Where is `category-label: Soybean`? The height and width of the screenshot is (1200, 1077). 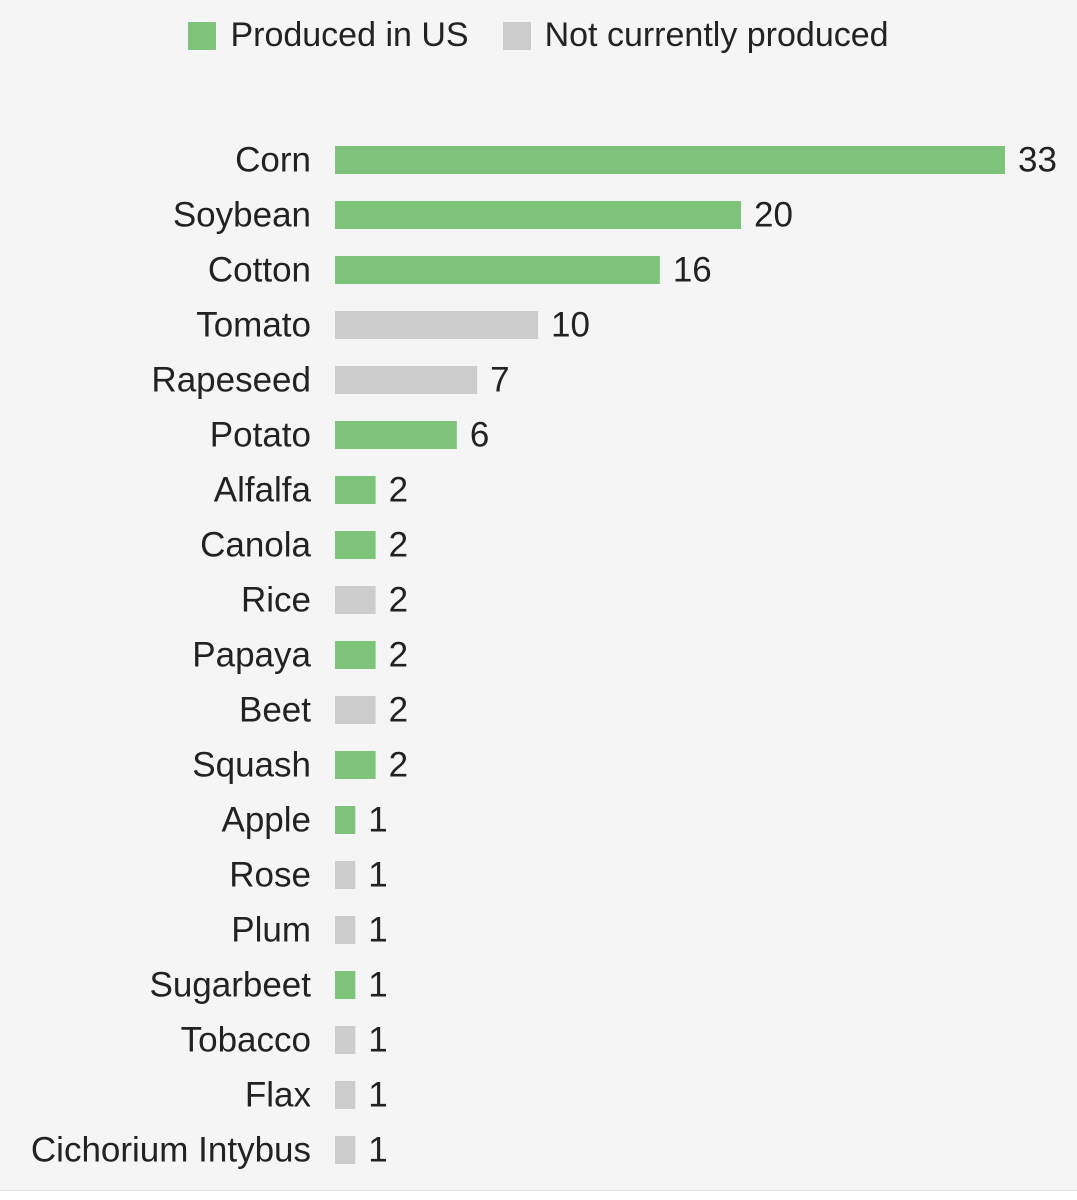 category-label: Soybean is located at coordinates (242, 215).